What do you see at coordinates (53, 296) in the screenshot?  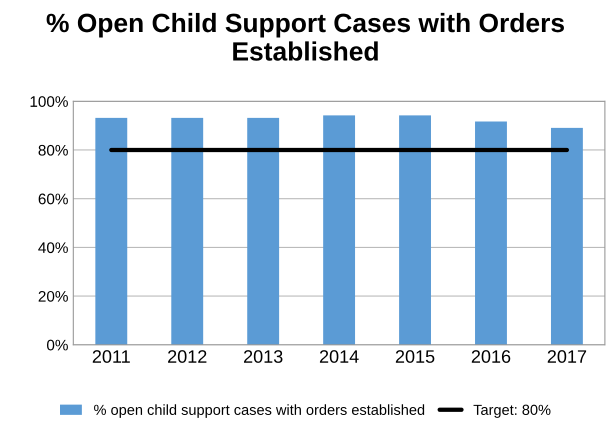 I see `y-tick-label: 20%` at bounding box center [53, 296].